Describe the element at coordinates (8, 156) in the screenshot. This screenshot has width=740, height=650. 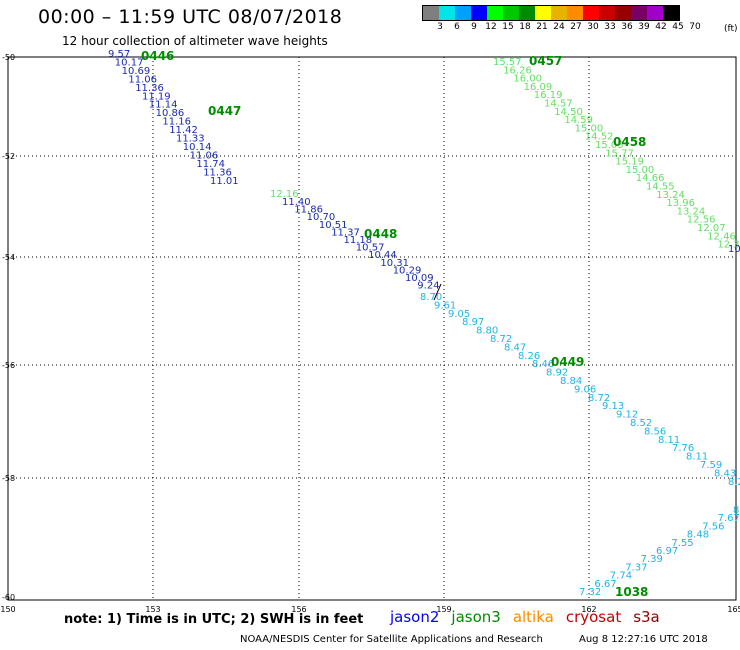
I see `lat-label: -52` at that location.